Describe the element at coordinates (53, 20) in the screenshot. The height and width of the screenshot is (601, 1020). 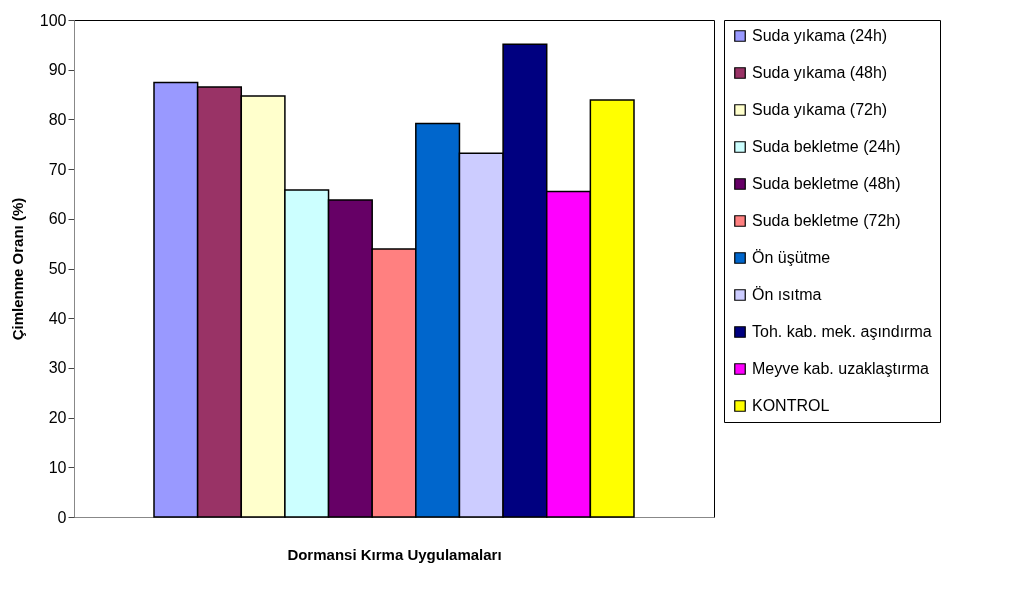
I see `y-tick-label: 100` at that location.